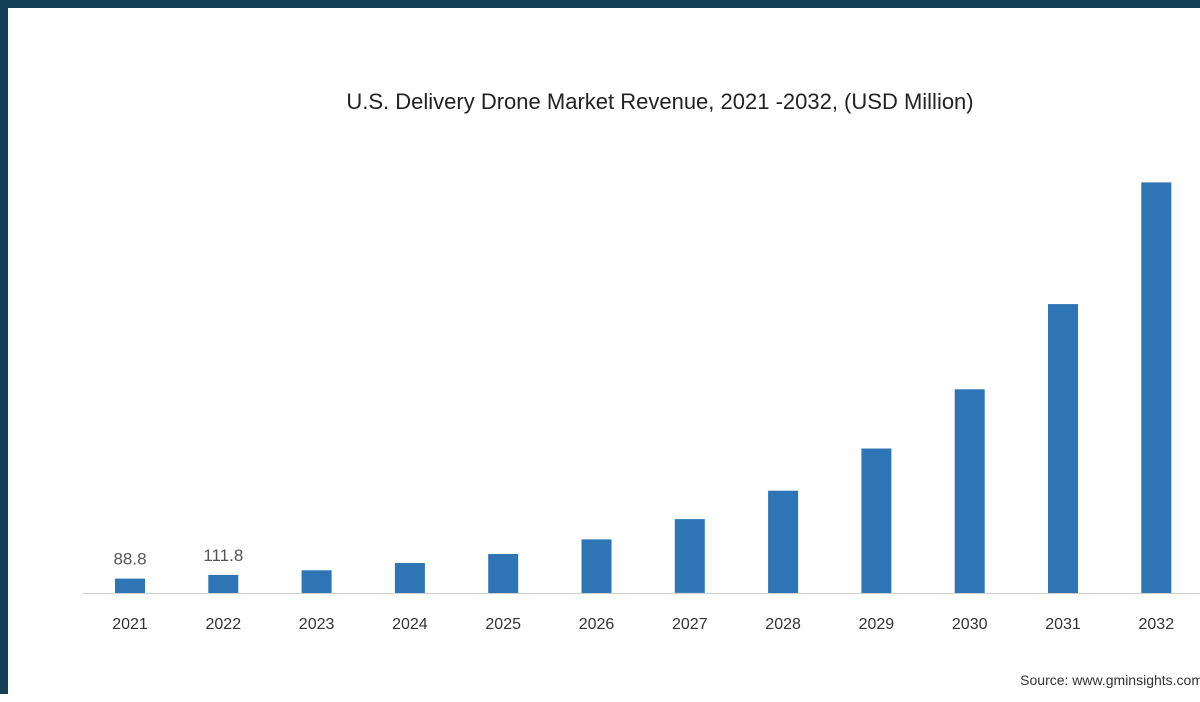 The width and height of the screenshot is (1200, 702). What do you see at coordinates (130, 585) in the screenshot?
I see `bar-2021` at bounding box center [130, 585].